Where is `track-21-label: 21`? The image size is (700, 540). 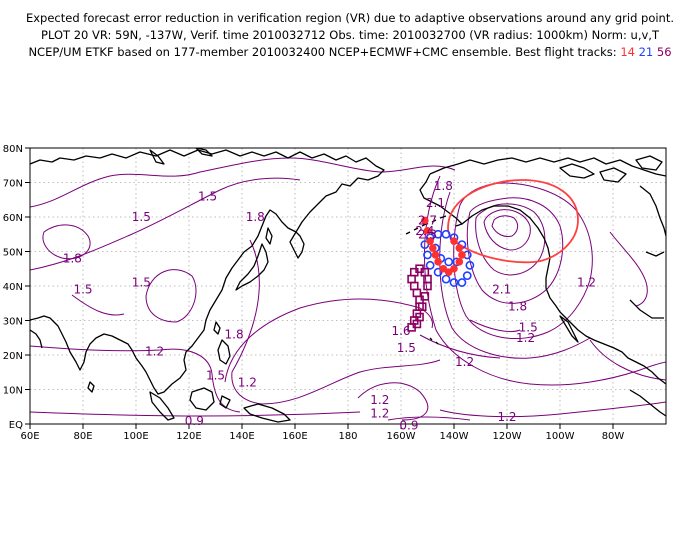 track-21-label: 21 is located at coordinates (646, 52).